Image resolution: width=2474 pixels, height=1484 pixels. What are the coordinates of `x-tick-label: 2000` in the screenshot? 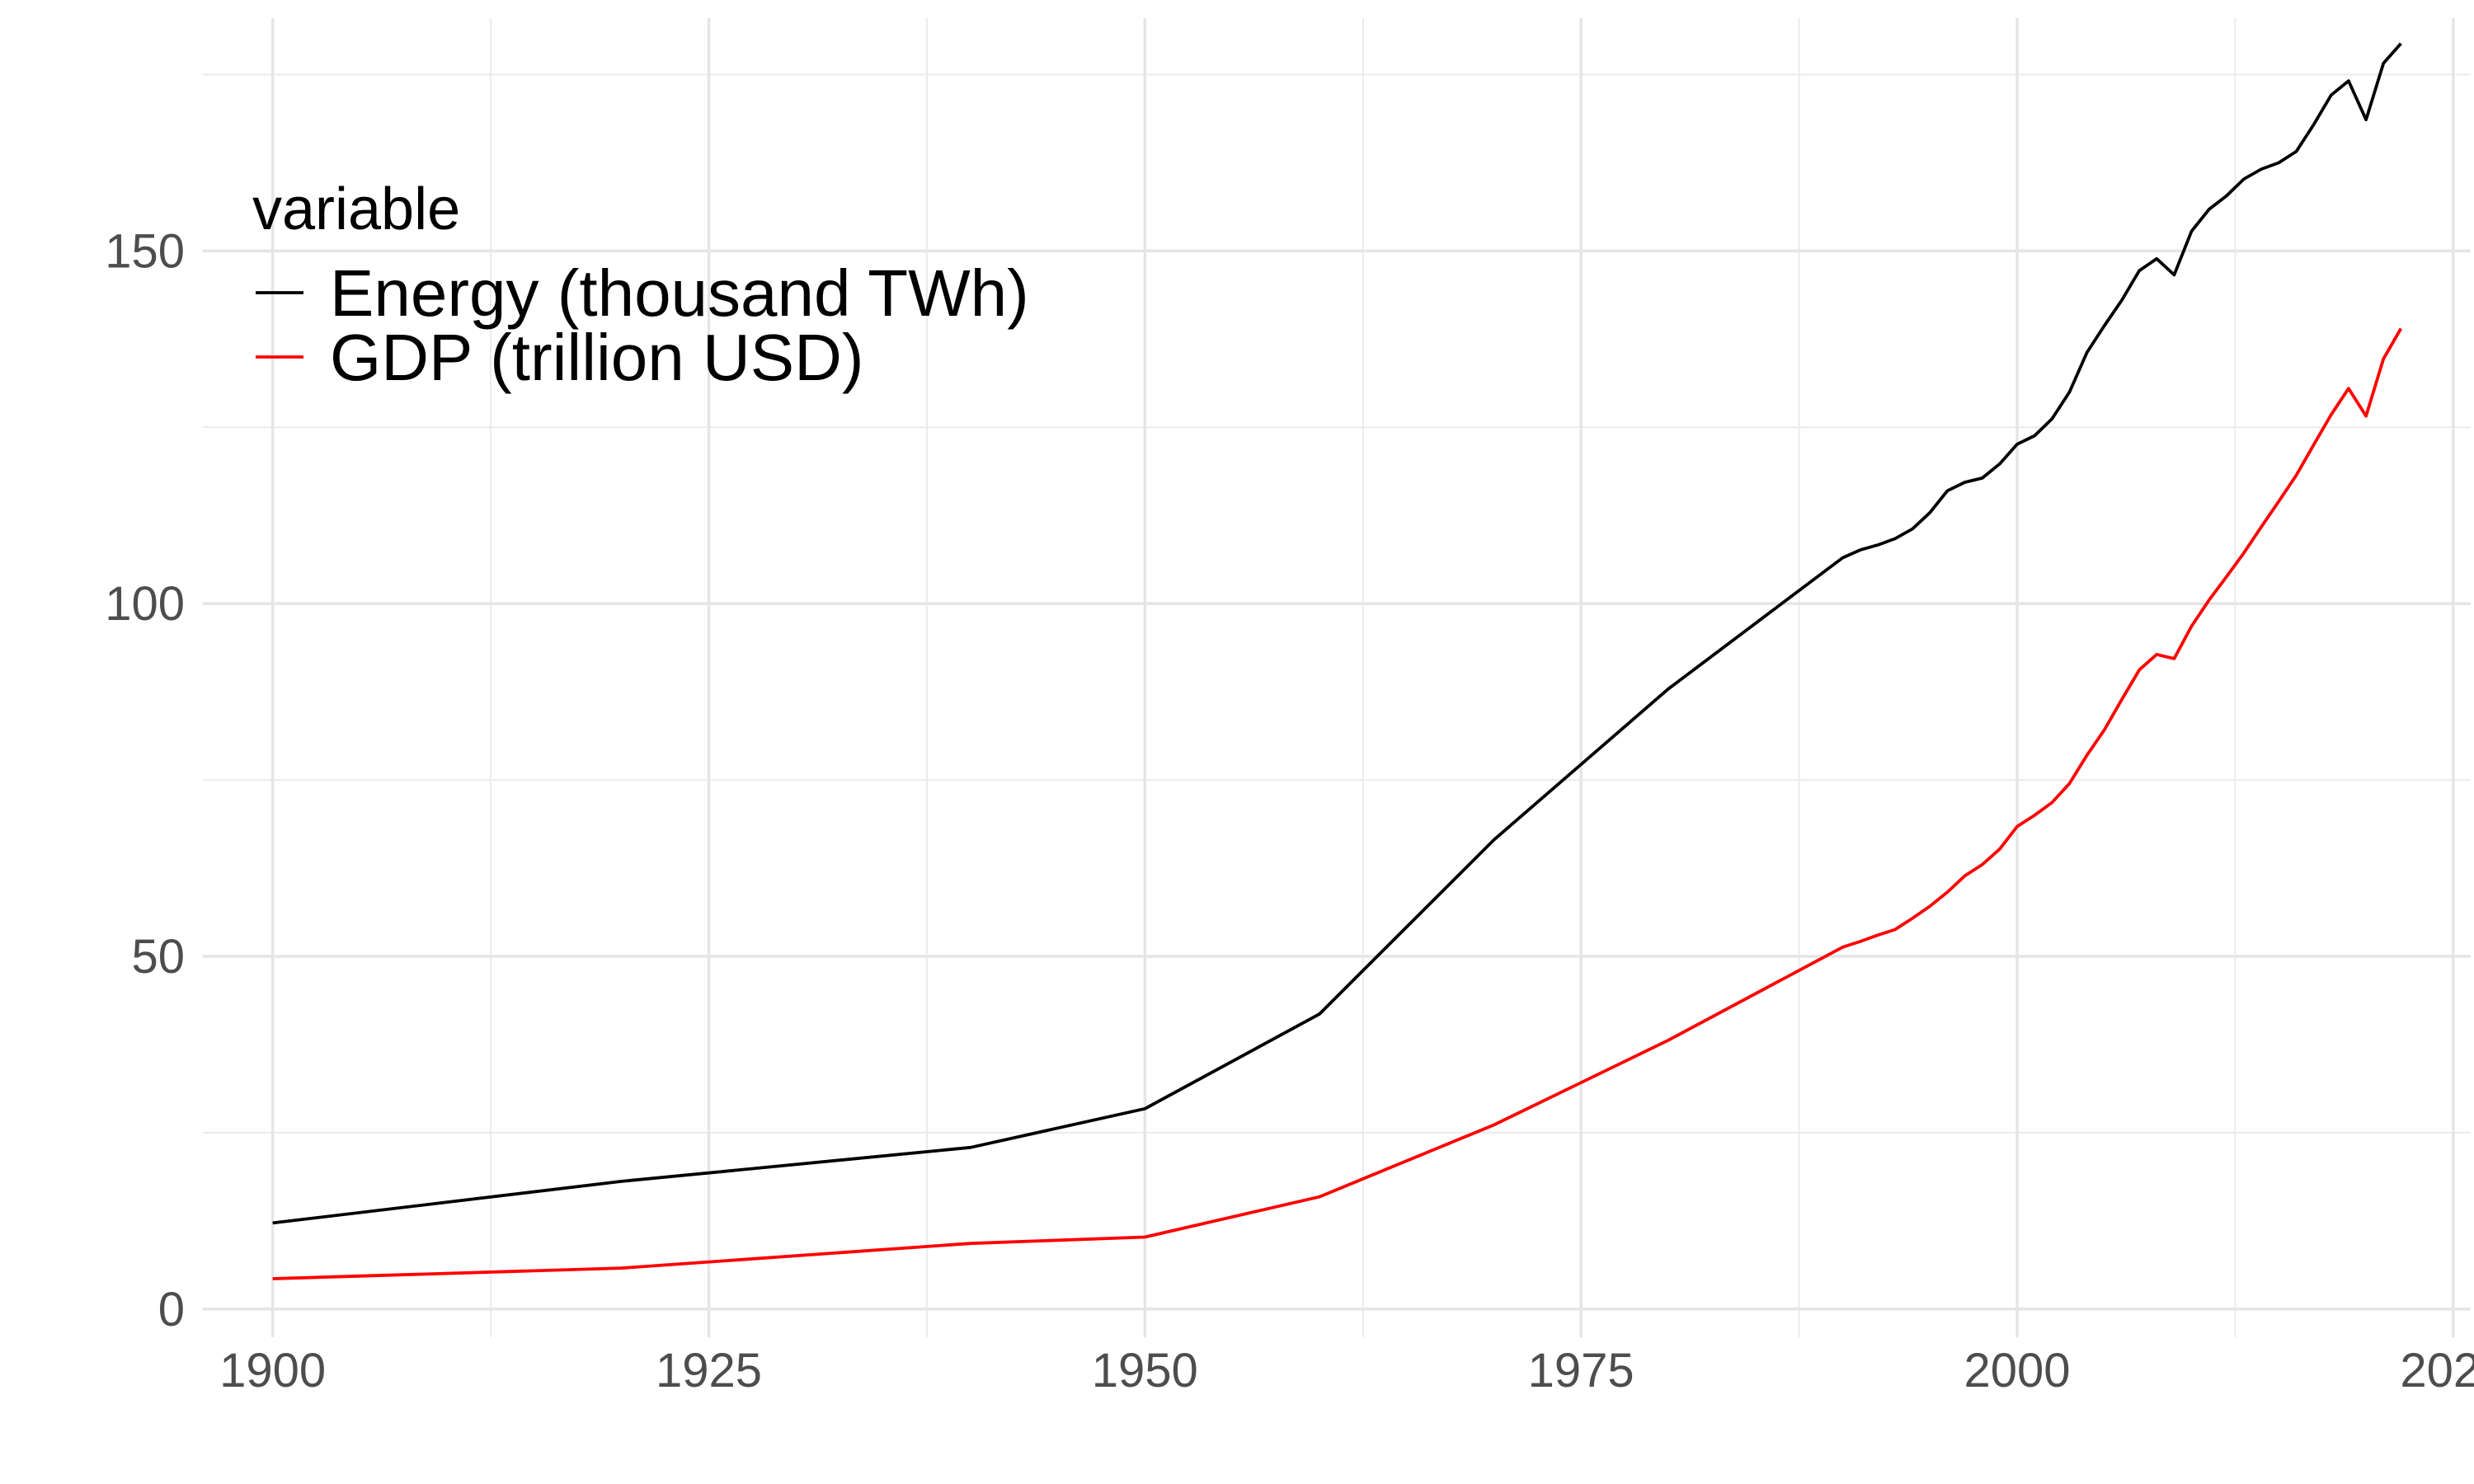 It's located at (2017, 1370).